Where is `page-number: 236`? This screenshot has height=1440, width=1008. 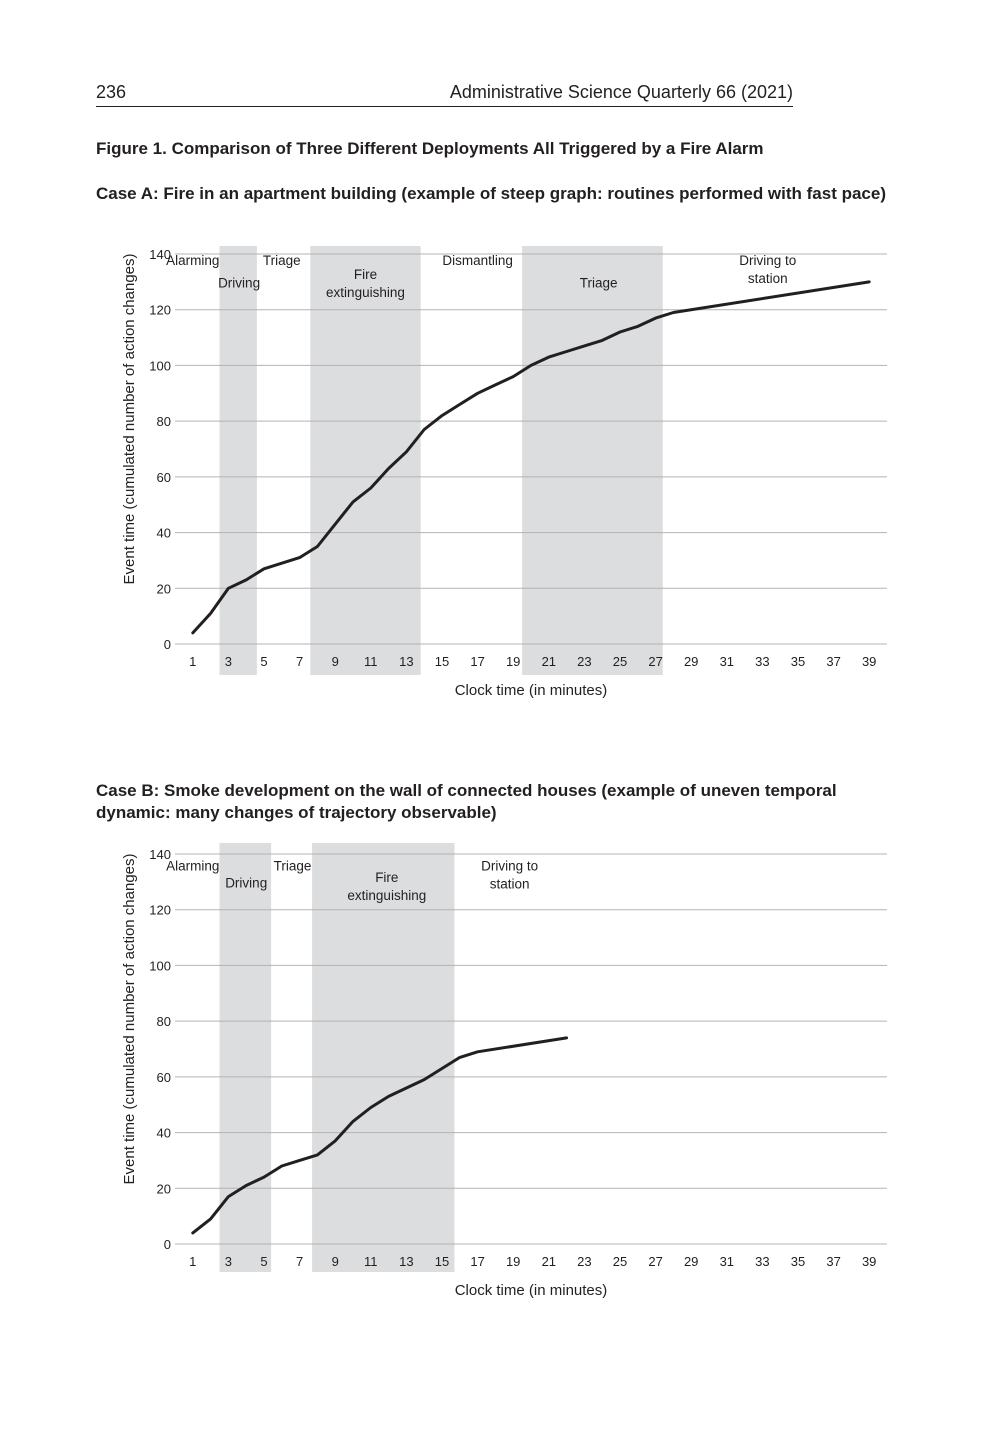
page-number: 236 is located at coordinates (111, 92).